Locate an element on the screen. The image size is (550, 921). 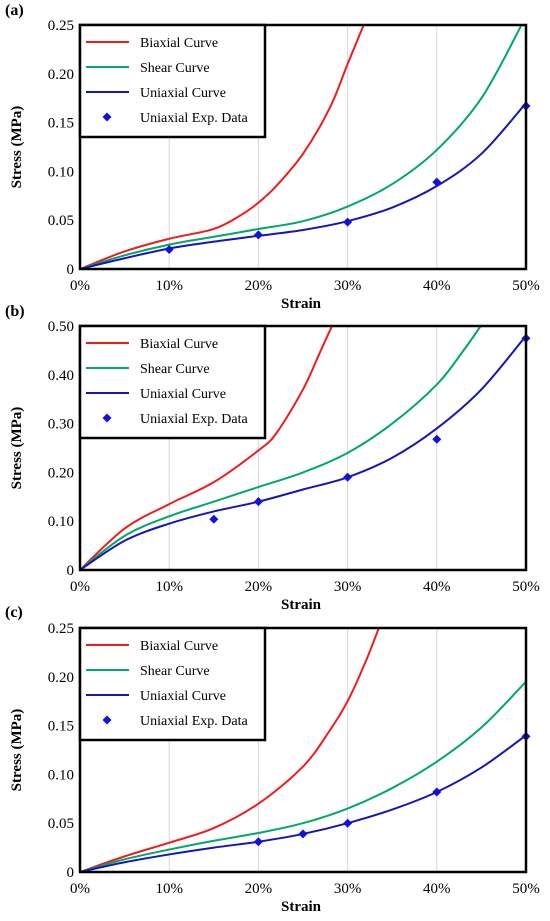
panel-label: (a) is located at coordinates (14, 10).